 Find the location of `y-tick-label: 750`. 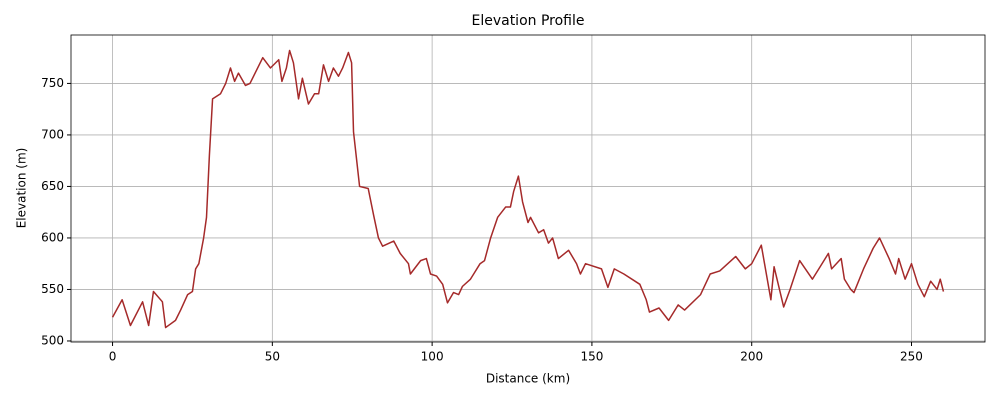

y-tick-label: 750 is located at coordinates (52, 83).